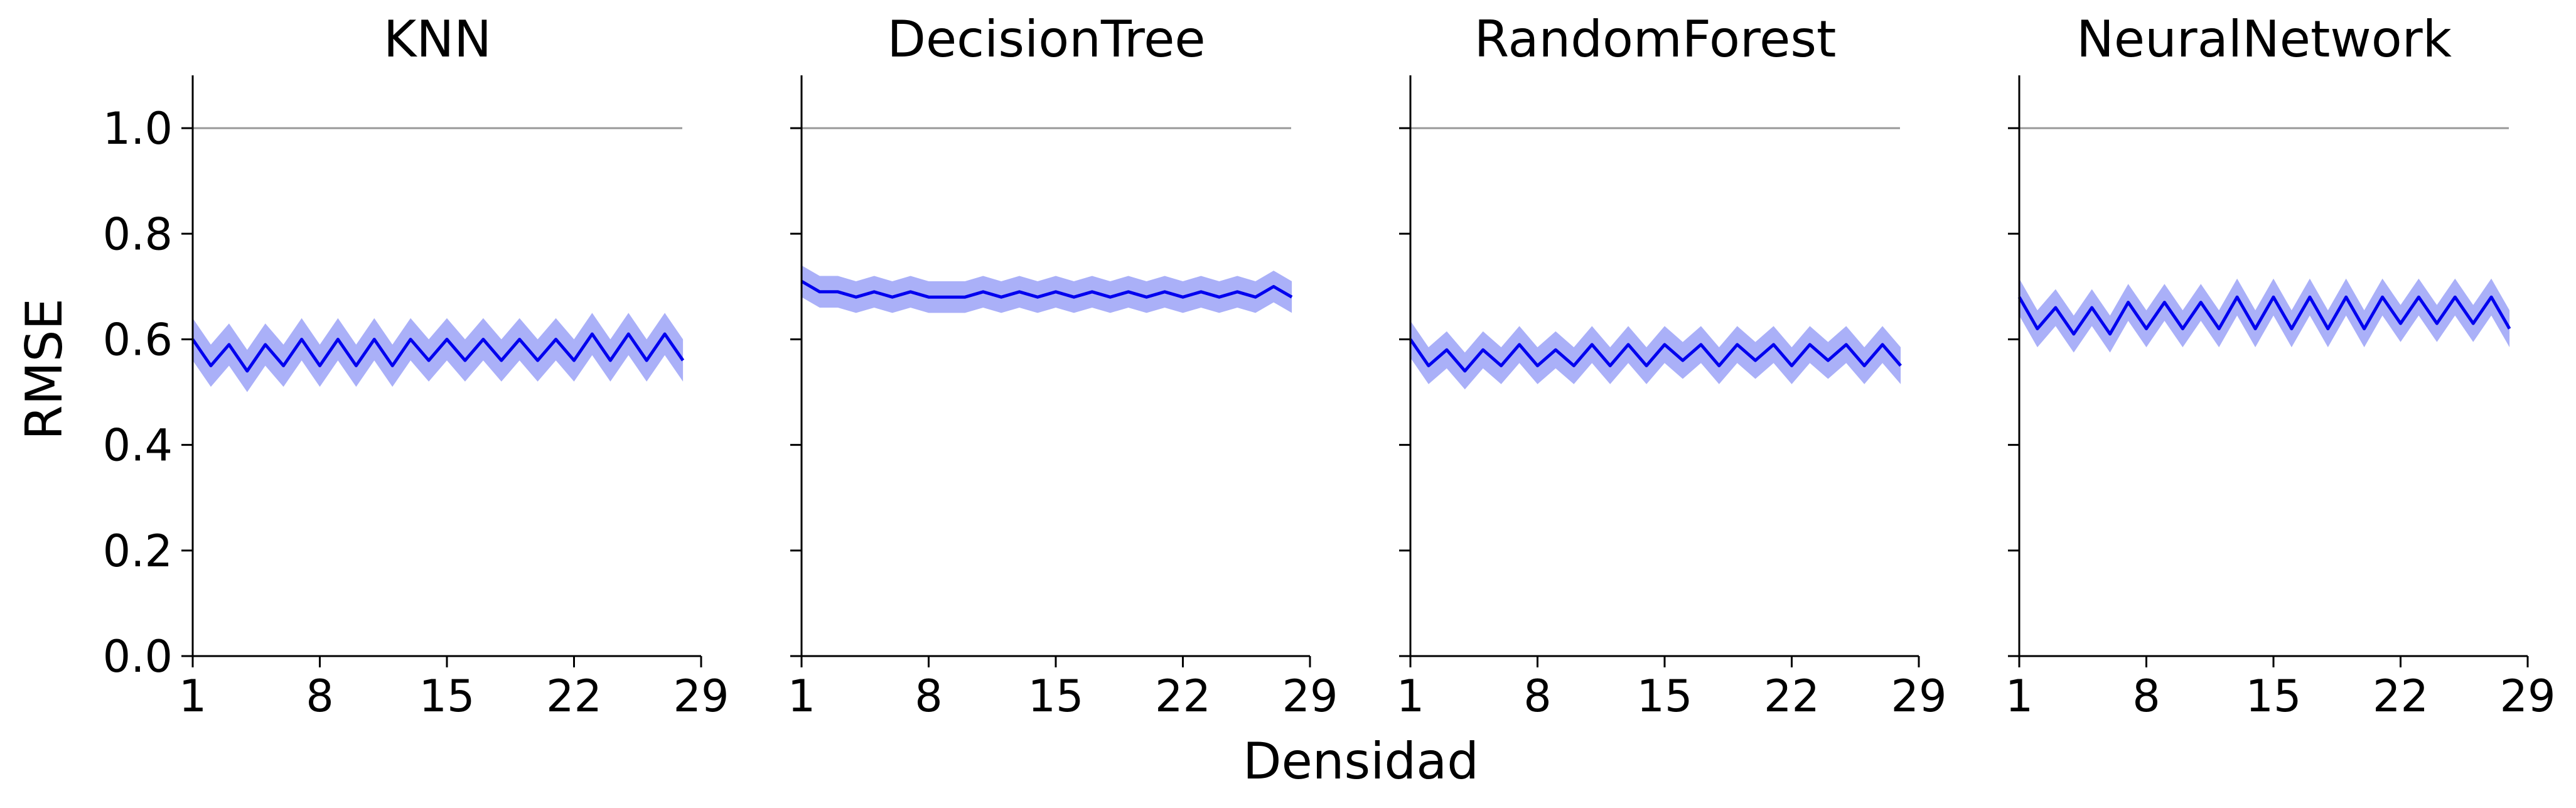 This screenshot has width=2576, height=808. I want to click on y-tick-label: 0.2, so click(138, 551).